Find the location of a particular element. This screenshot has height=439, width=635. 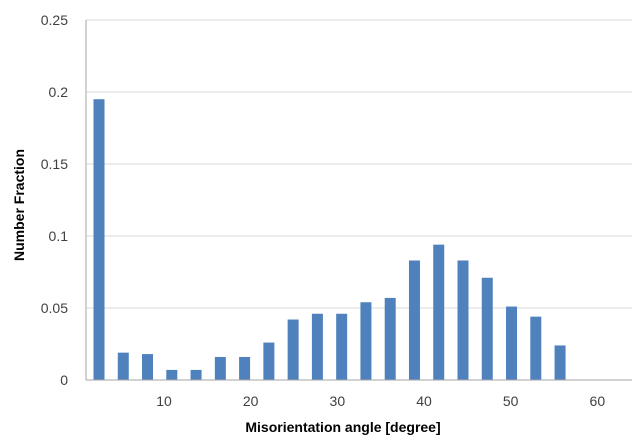

y-tick-label: 0.05 is located at coordinates (54, 308).